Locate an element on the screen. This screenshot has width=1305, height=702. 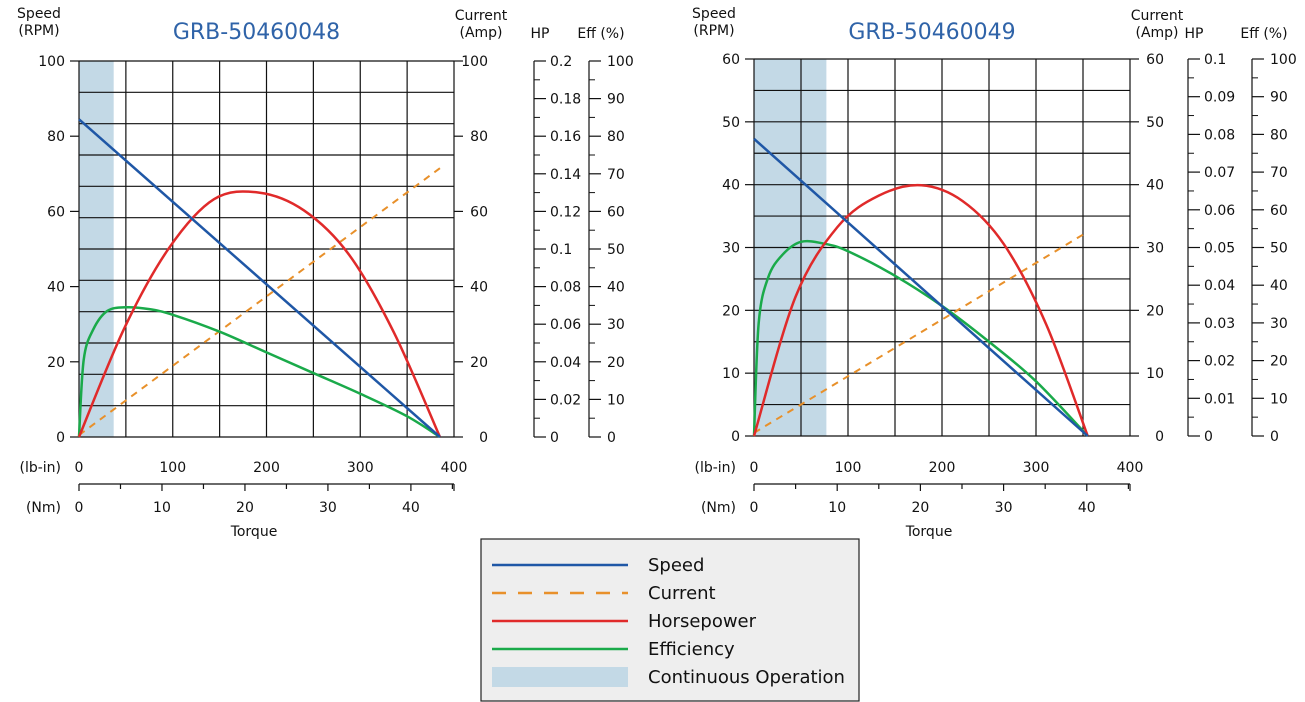
speed-tick-label: 10 is located at coordinates (731, 374).